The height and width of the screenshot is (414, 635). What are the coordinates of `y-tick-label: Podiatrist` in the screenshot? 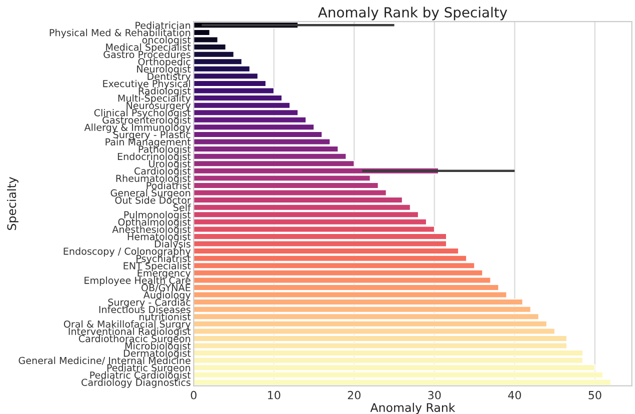 It's located at (168, 186).